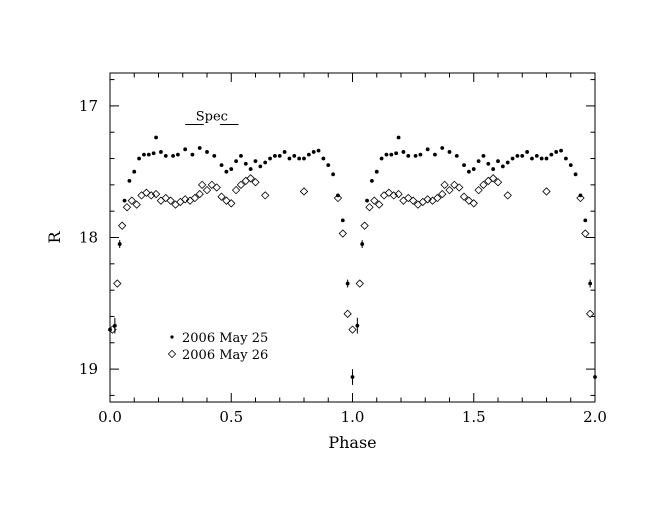 The image size is (660, 510). Describe the element at coordinates (88, 106) in the screenshot. I see `y-tick-label: 17` at that location.